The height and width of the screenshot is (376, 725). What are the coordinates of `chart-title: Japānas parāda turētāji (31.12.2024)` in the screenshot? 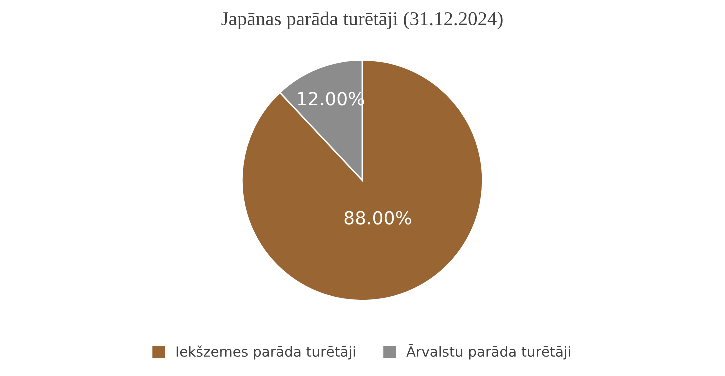 It's located at (362, 21).